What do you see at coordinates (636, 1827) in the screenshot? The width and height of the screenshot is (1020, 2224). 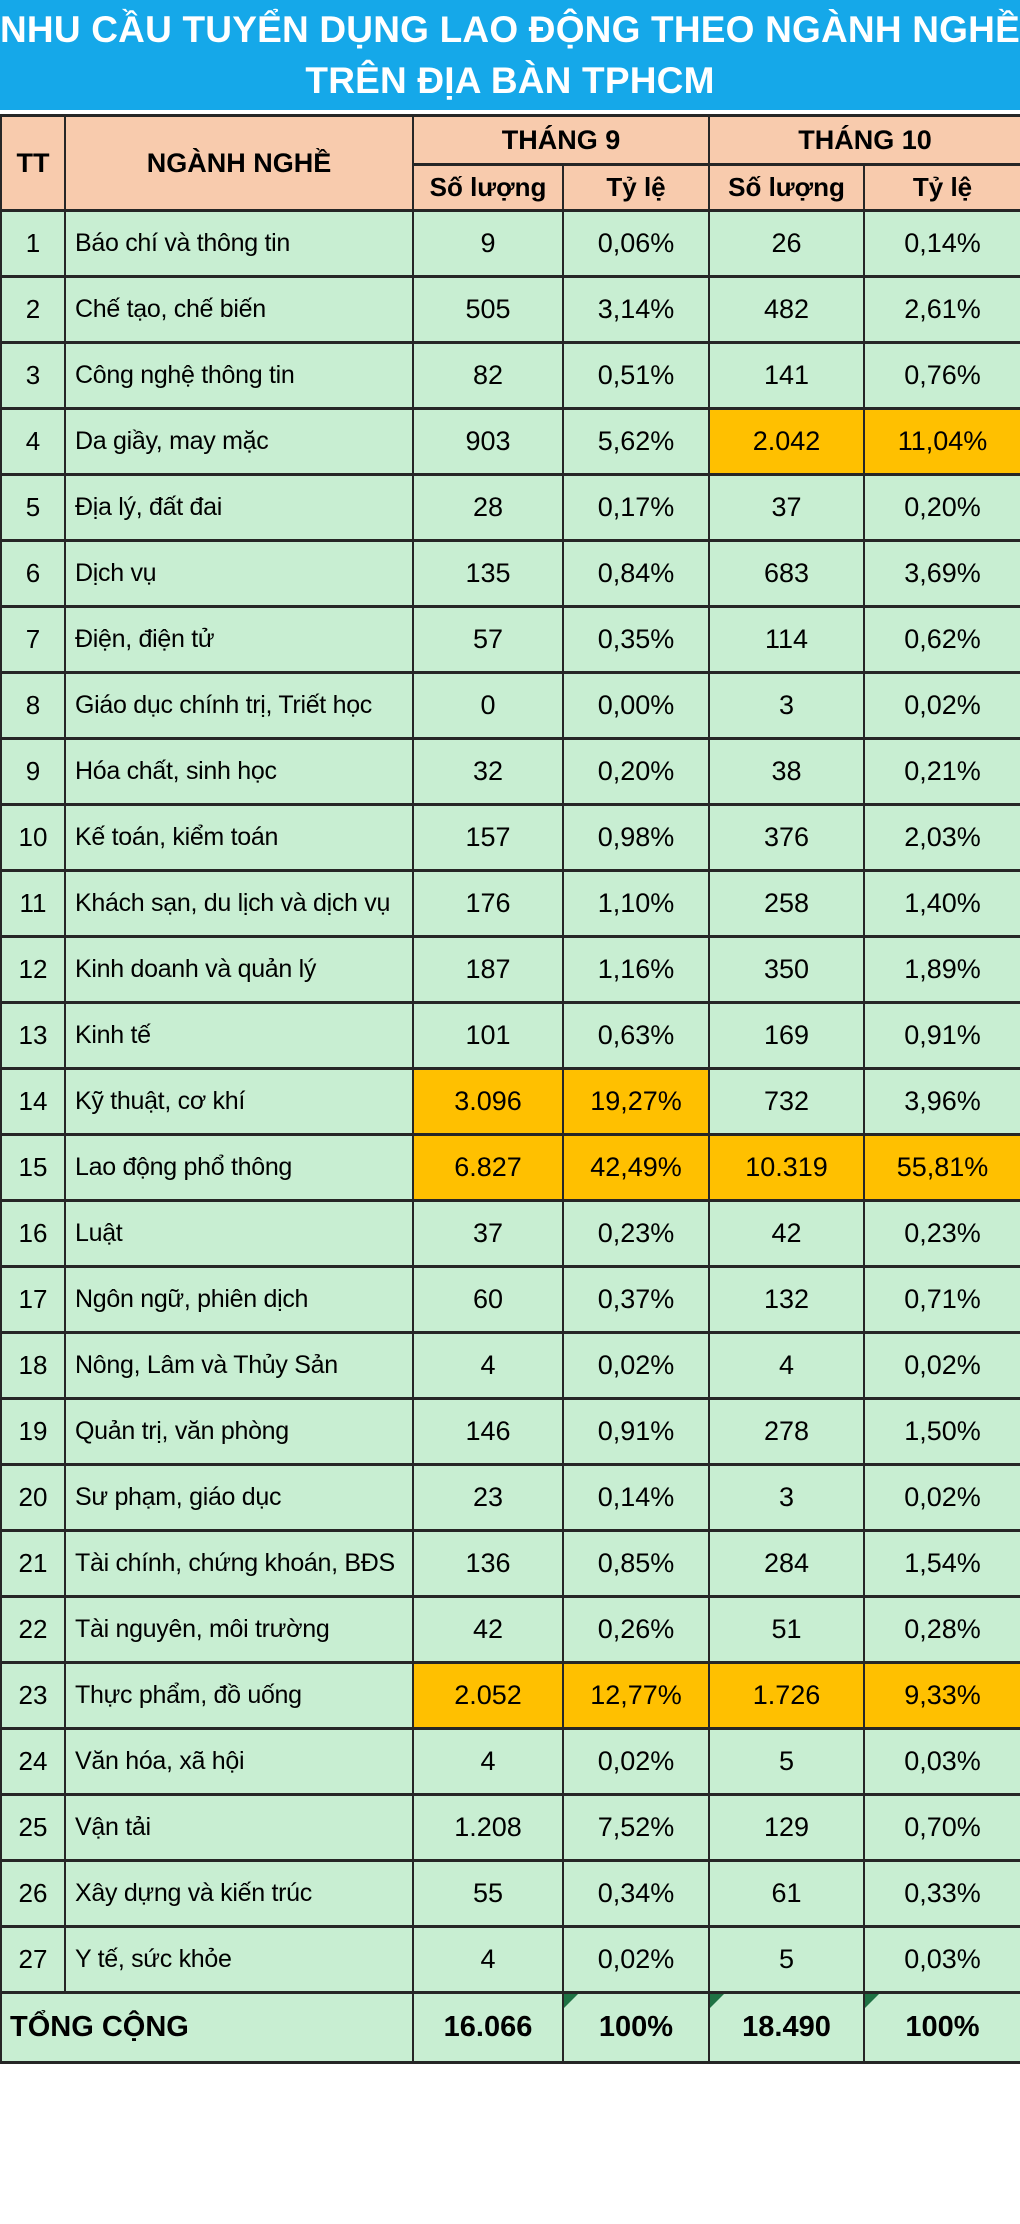 I see `month9-rate-cell: 7,52%` at bounding box center [636, 1827].